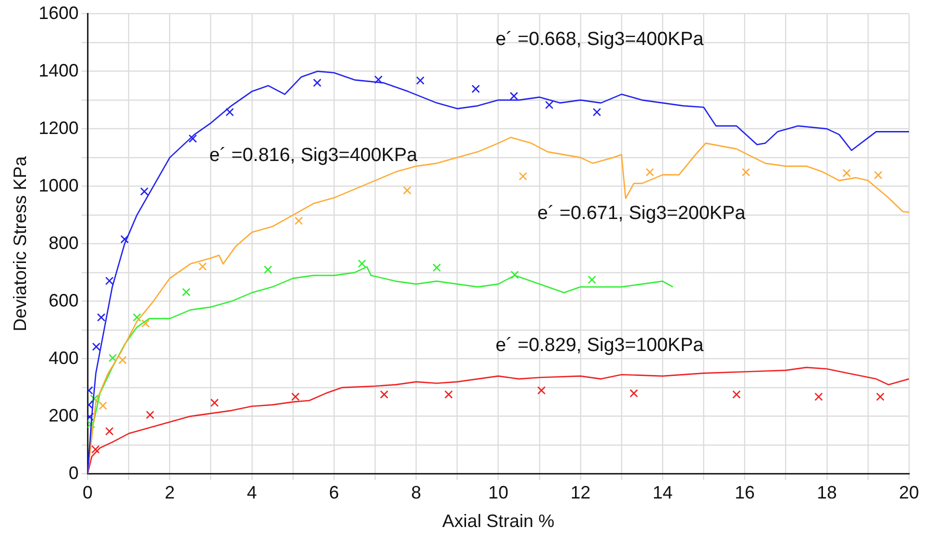 The height and width of the screenshot is (541, 927). I want to click on y-tick-label: 1000, so click(58, 185).